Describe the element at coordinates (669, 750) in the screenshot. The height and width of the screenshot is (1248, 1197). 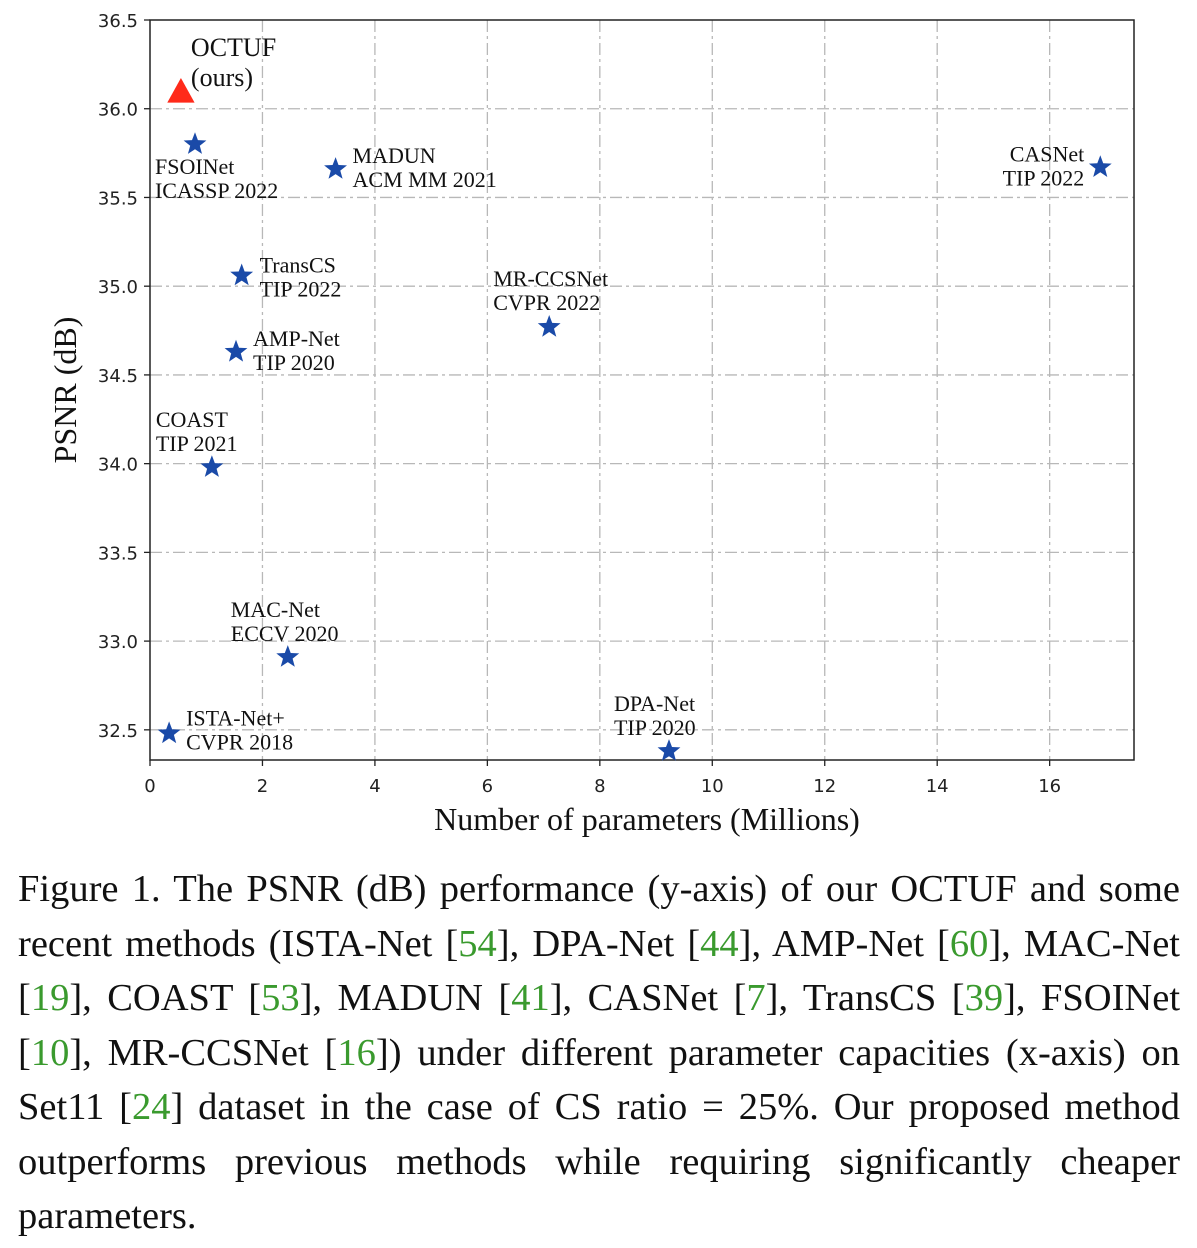
I see `point-dpa-net-star` at that location.